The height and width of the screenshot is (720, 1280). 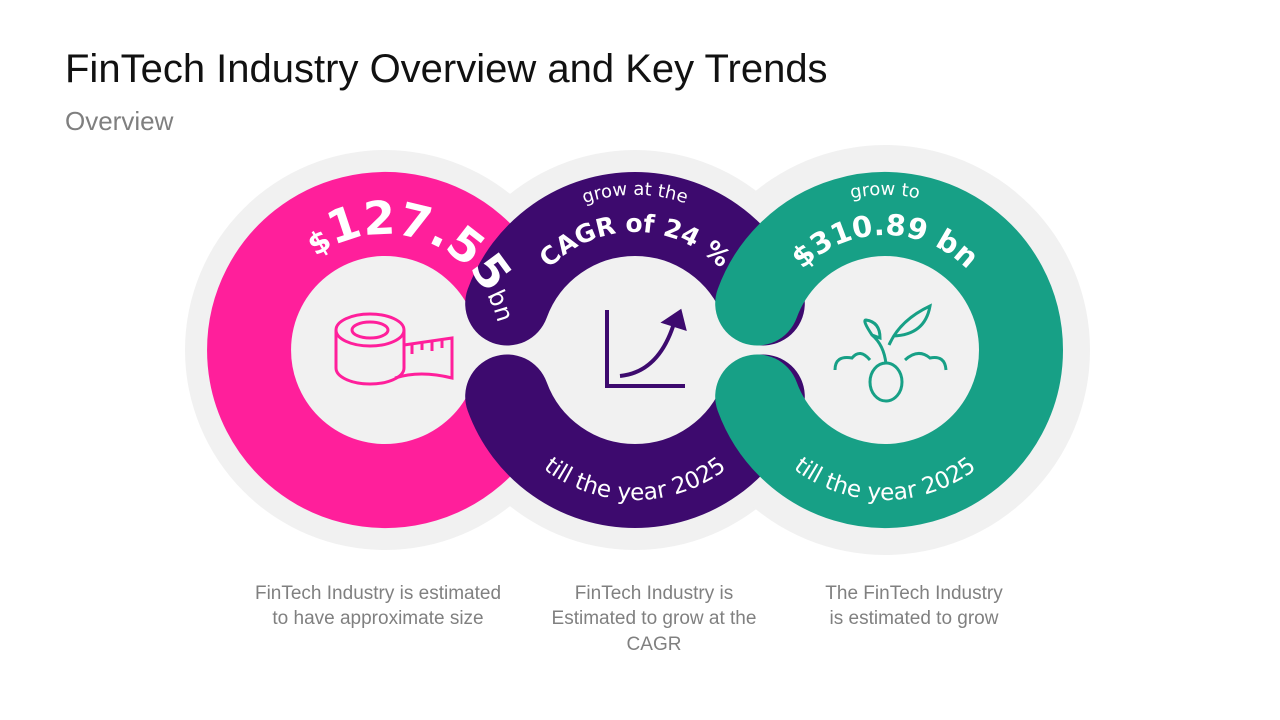 What do you see at coordinates (654, 644) in the screenshot?
I see `caption: CAGR` at bounding box center [654, 644].